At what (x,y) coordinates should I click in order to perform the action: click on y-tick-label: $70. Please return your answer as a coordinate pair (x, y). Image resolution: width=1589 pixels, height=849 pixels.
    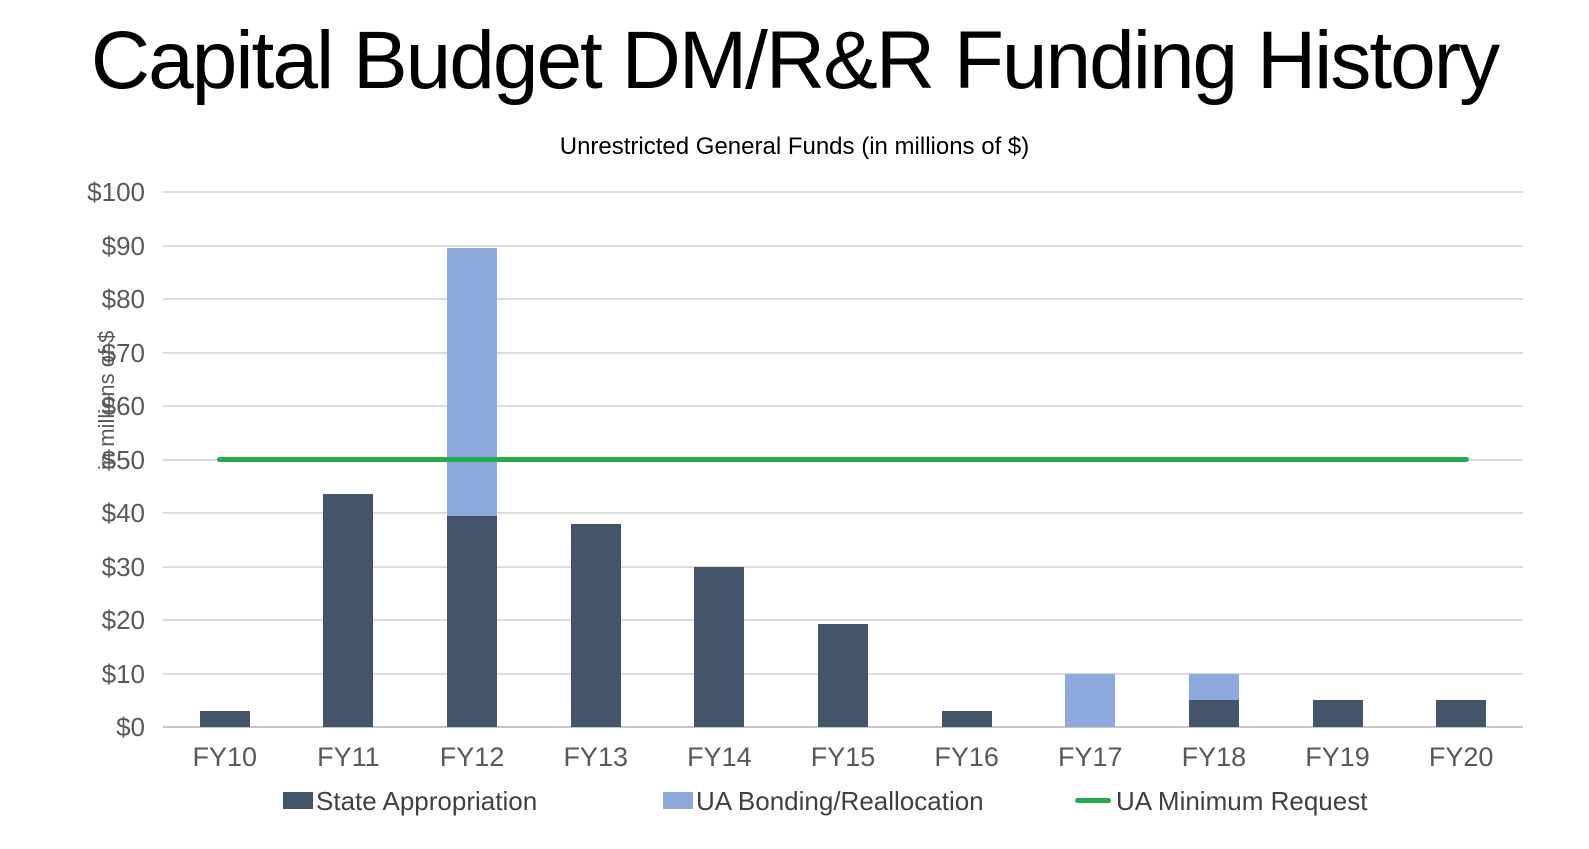
    Looking at the image, I should click on (123, 352).